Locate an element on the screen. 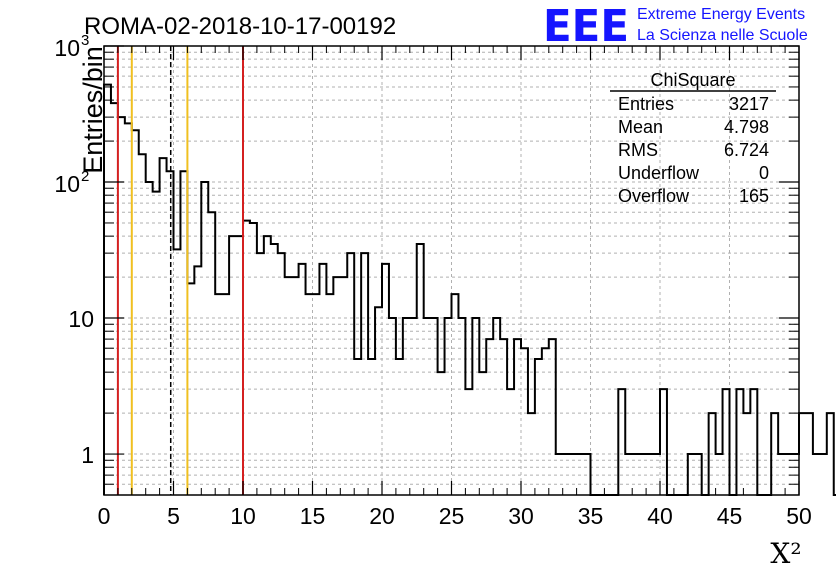  y-tick-exponent: 2 is located at coordinates (85, 176).